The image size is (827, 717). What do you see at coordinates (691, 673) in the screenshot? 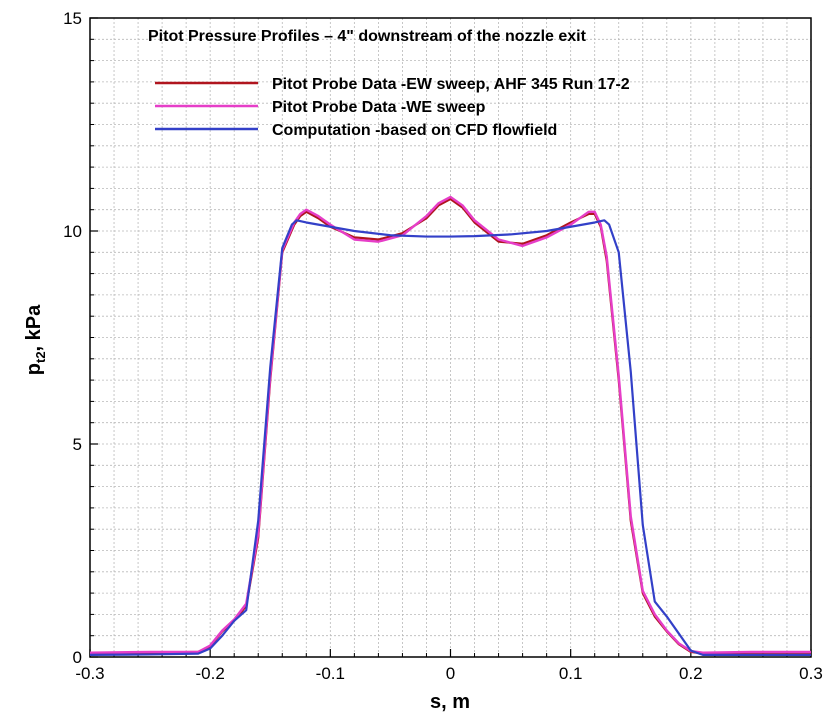
I see `x-tick-label: 0.2` at bounding box center [691, 673].